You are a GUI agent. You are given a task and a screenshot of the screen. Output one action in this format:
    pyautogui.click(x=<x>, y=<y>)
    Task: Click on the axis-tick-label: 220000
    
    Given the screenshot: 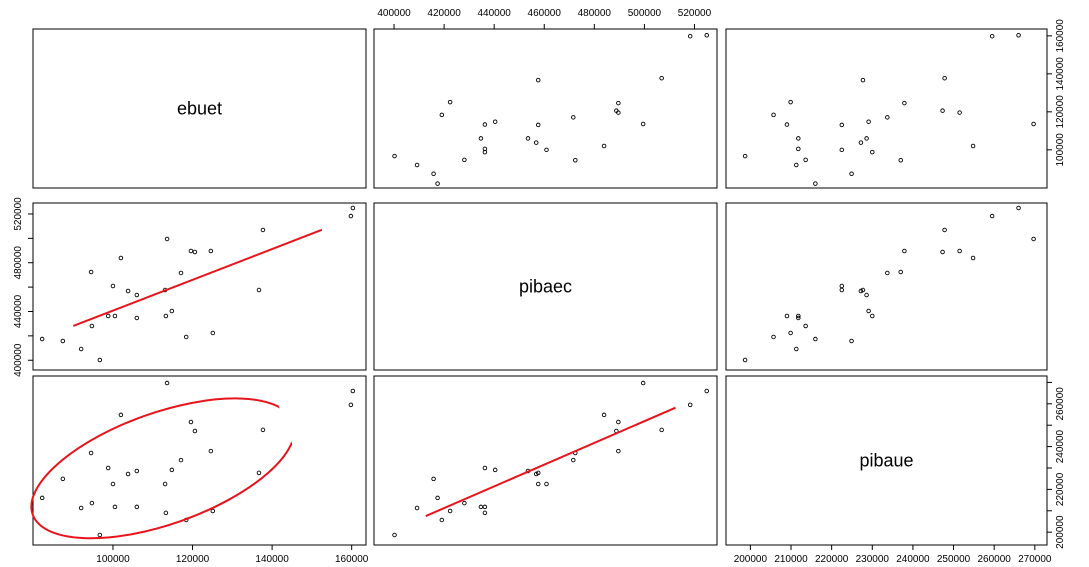 What is the action you would take?
    pyautogui.click(x=1060, y=489)
    